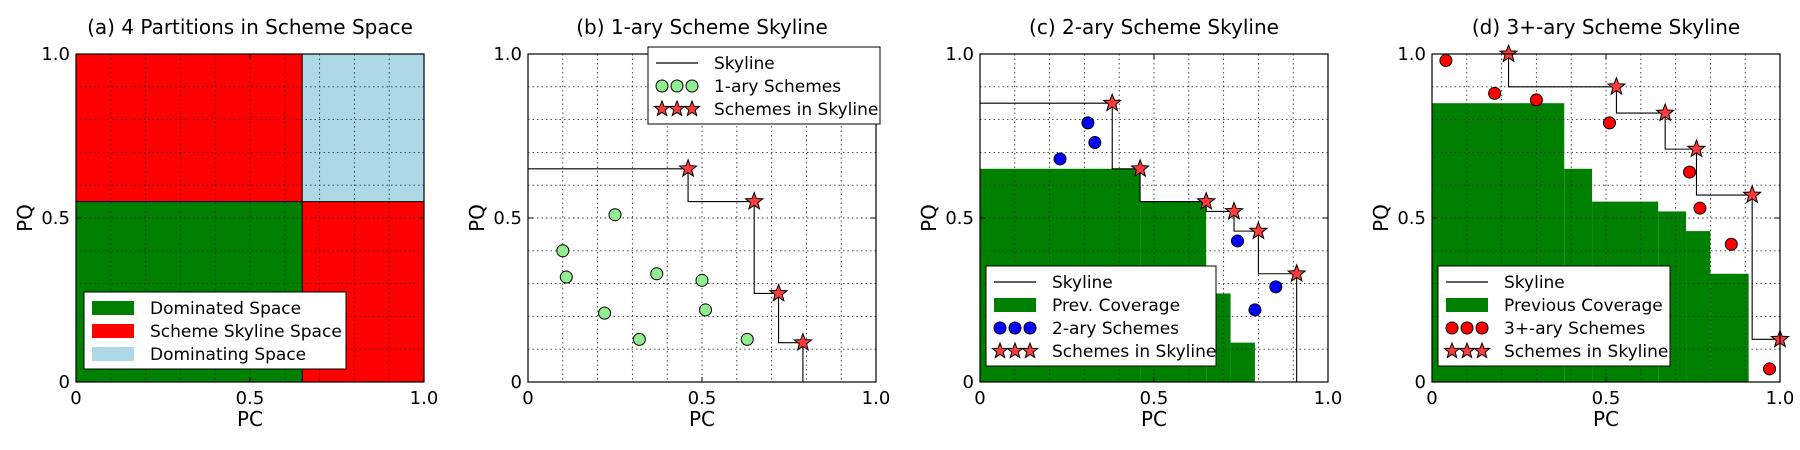  I want to click on skyline-space-region-top, so click(189, 128).